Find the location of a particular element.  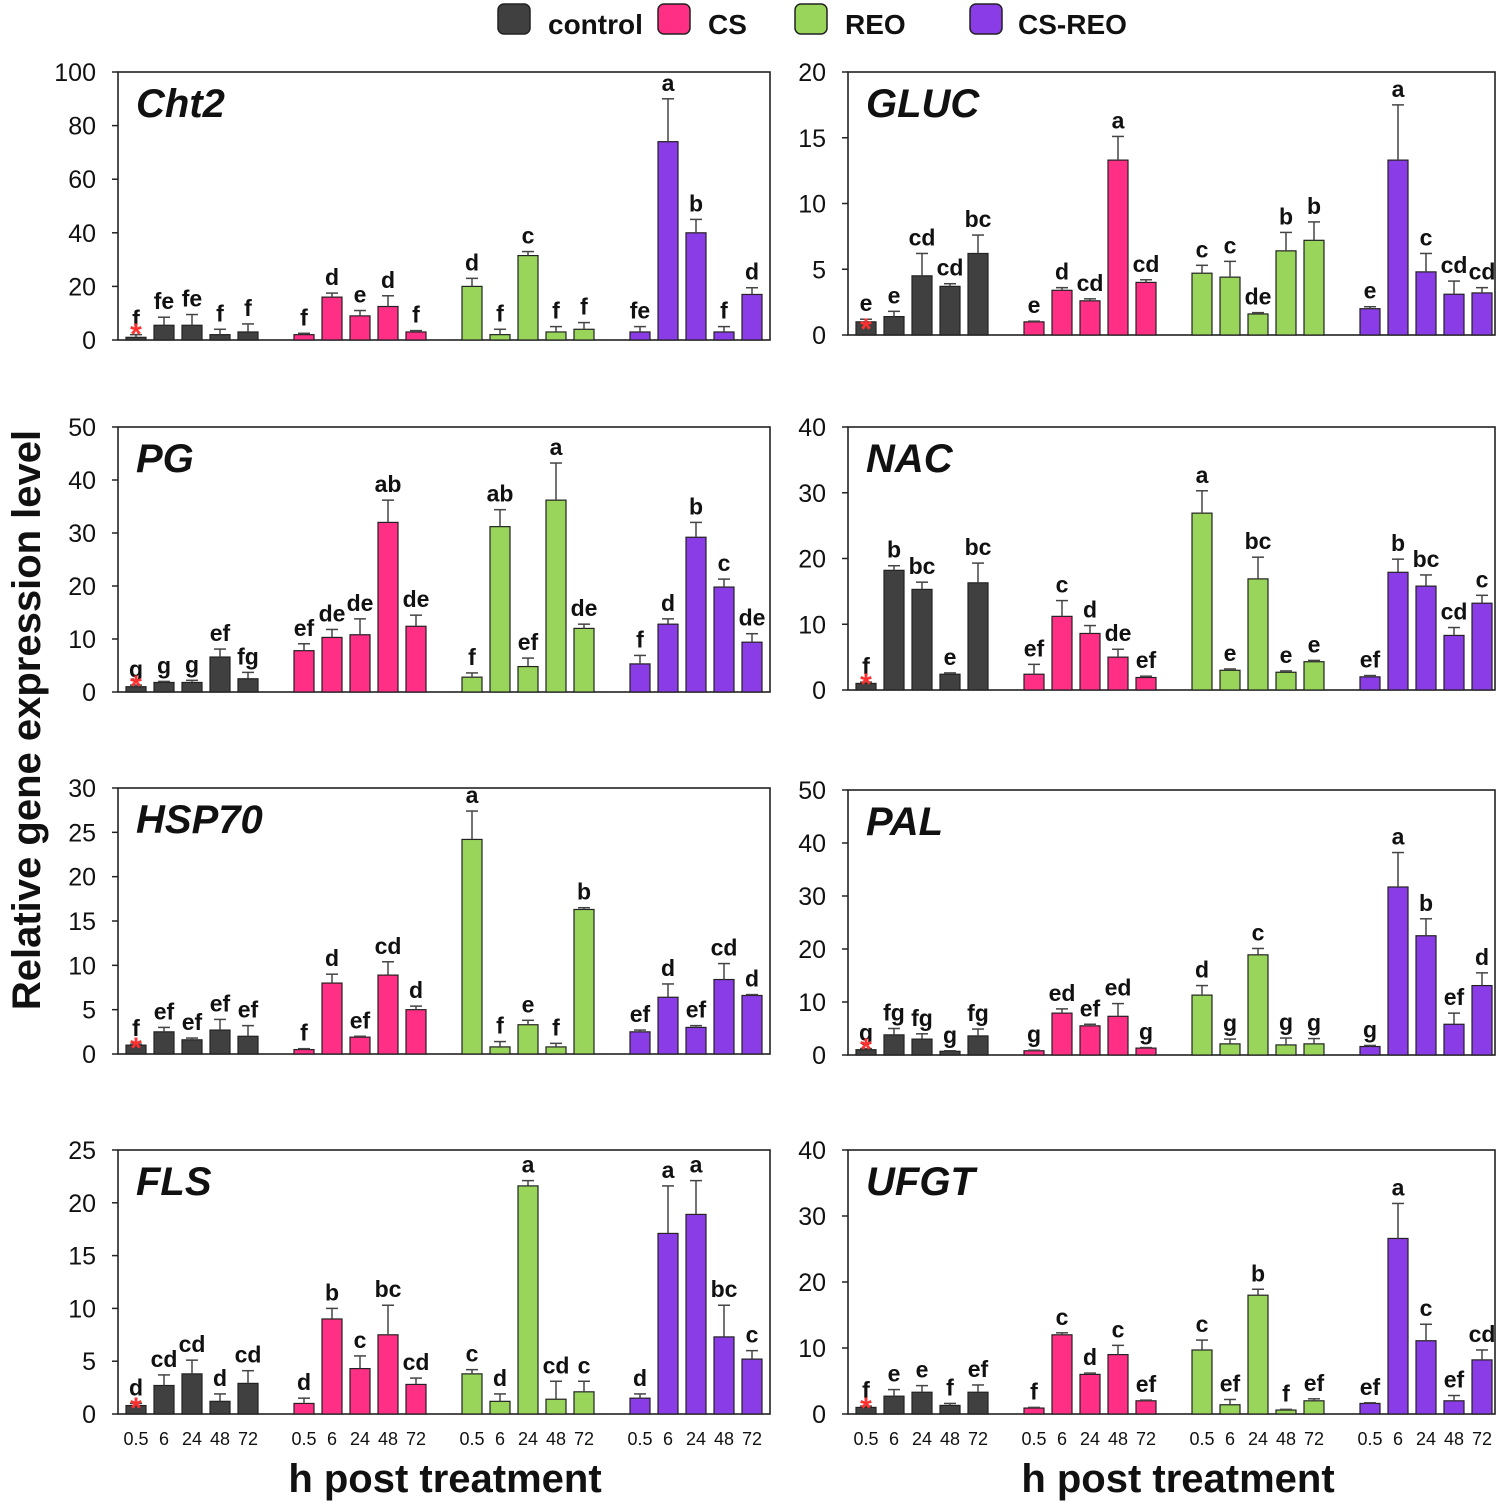

y-tick-label: 30 is located at coordinates (82, 789).